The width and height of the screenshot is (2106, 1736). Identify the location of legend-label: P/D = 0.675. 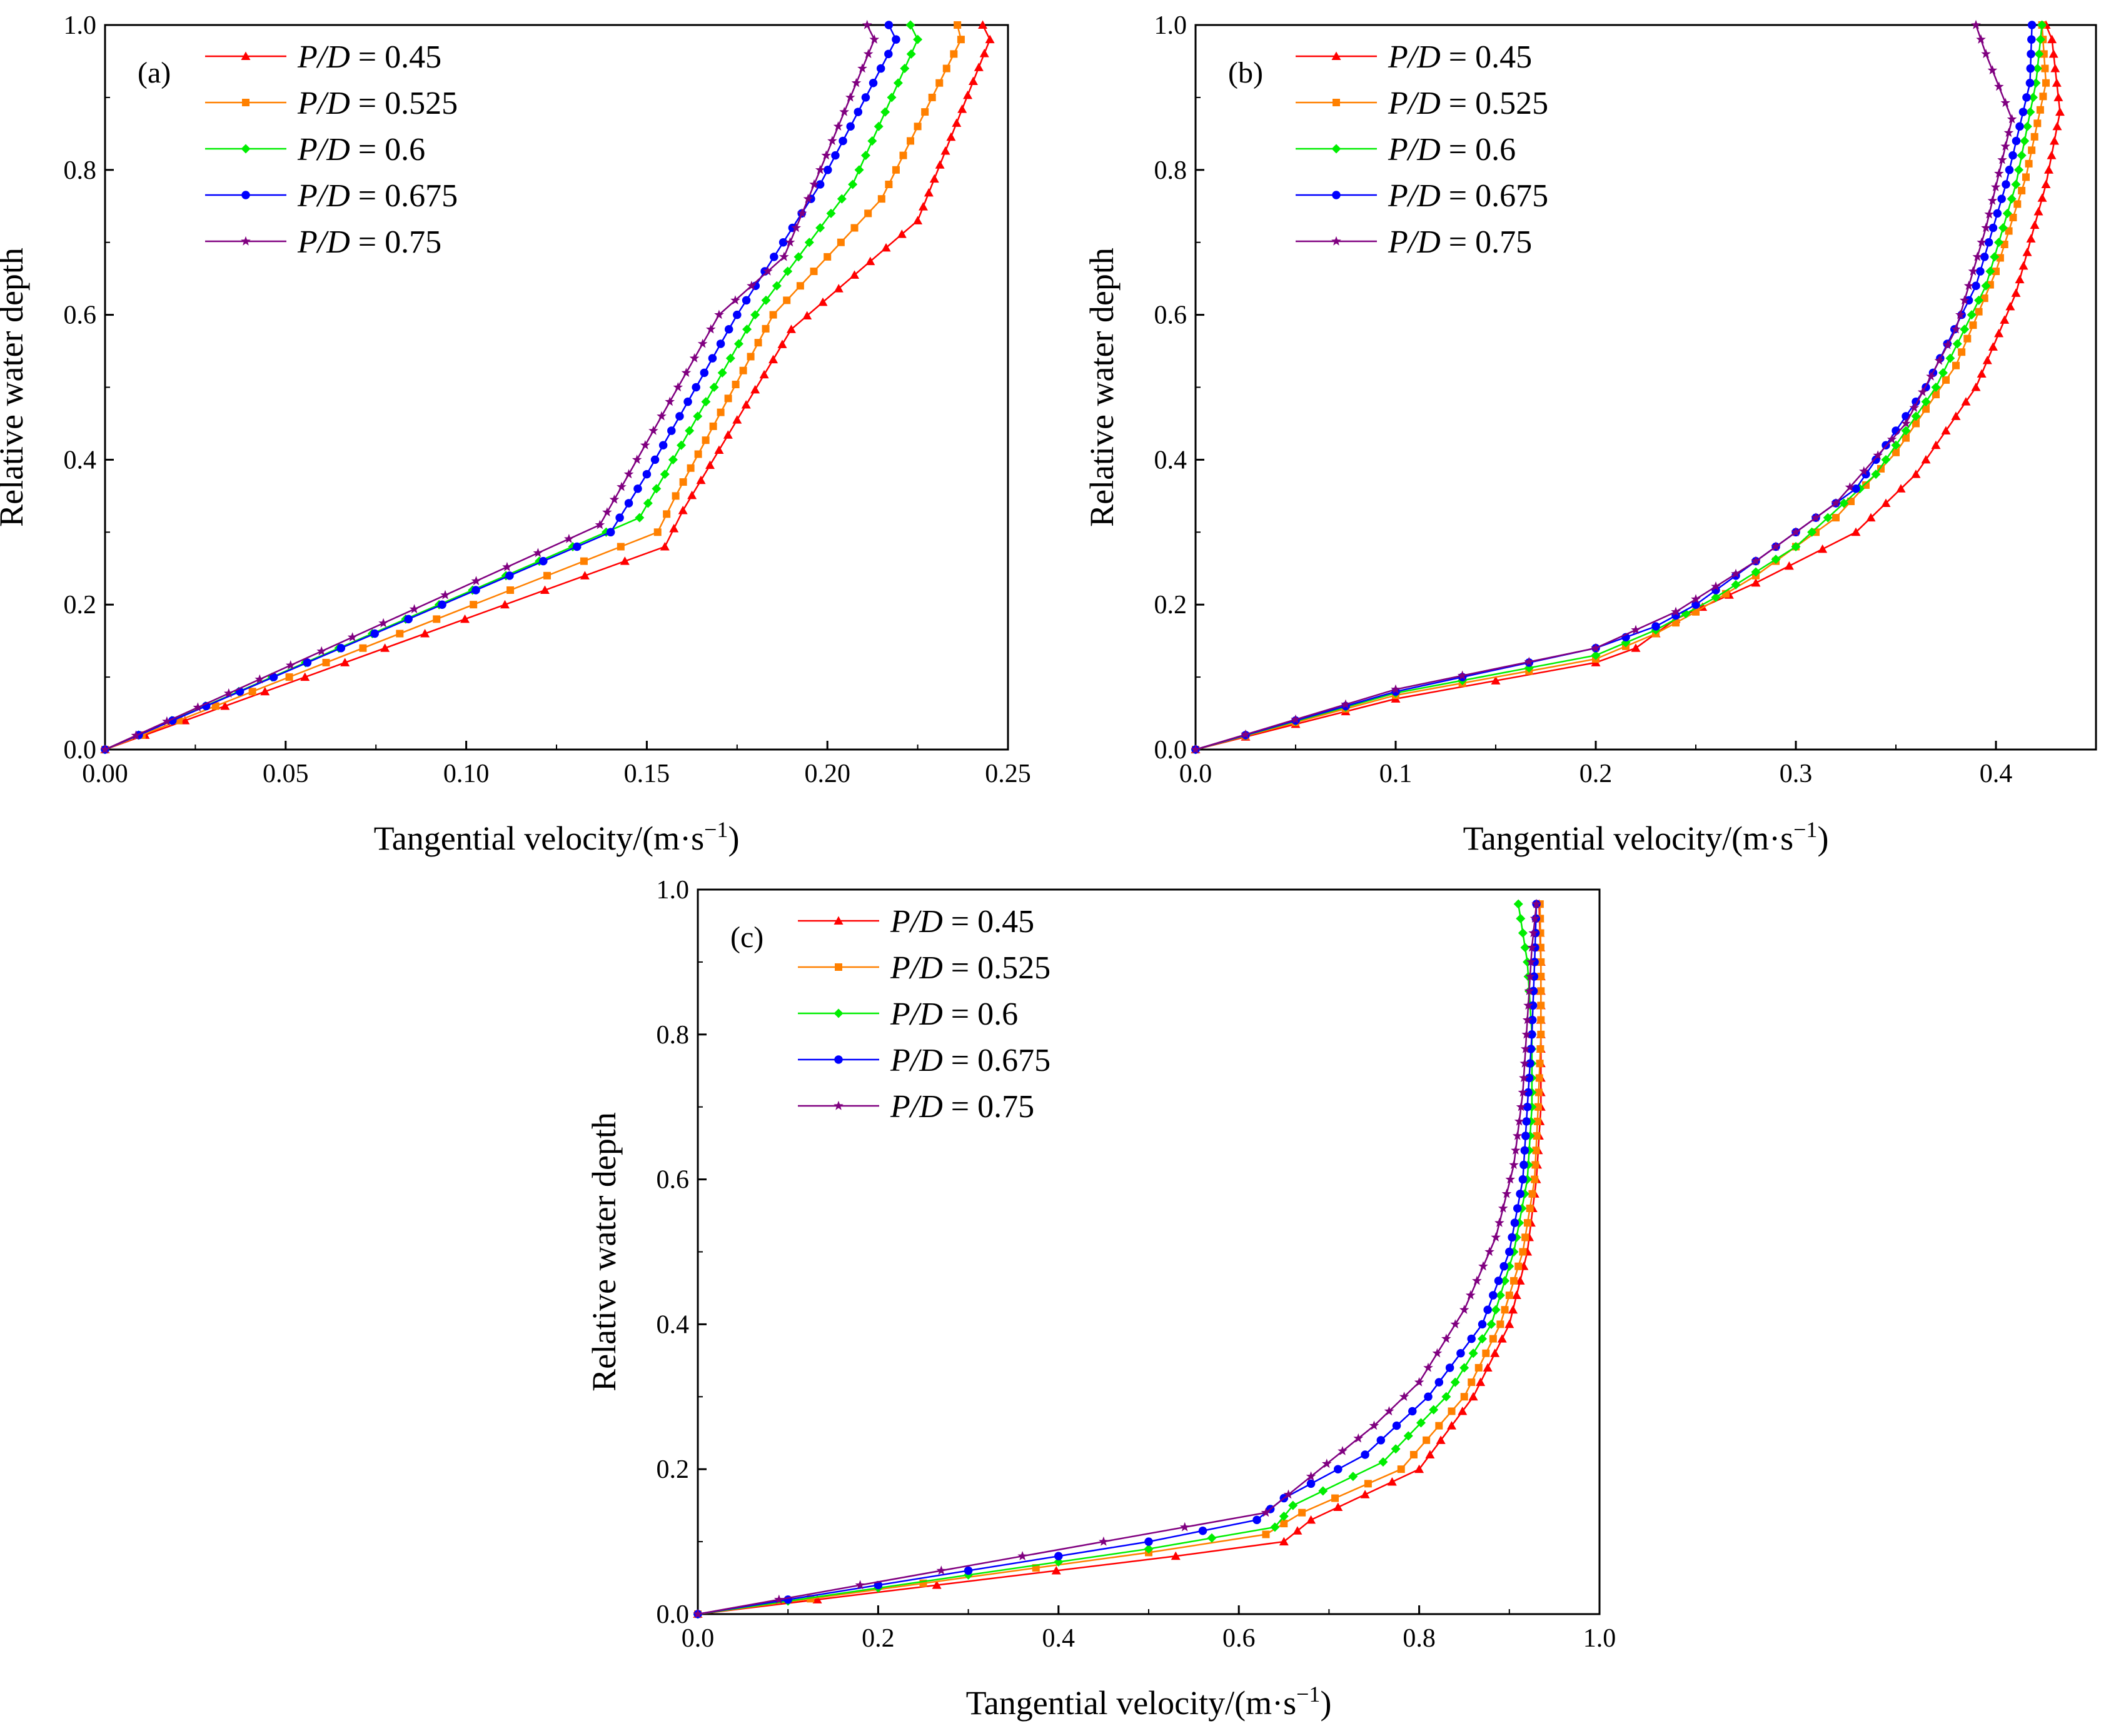
(377, 196).